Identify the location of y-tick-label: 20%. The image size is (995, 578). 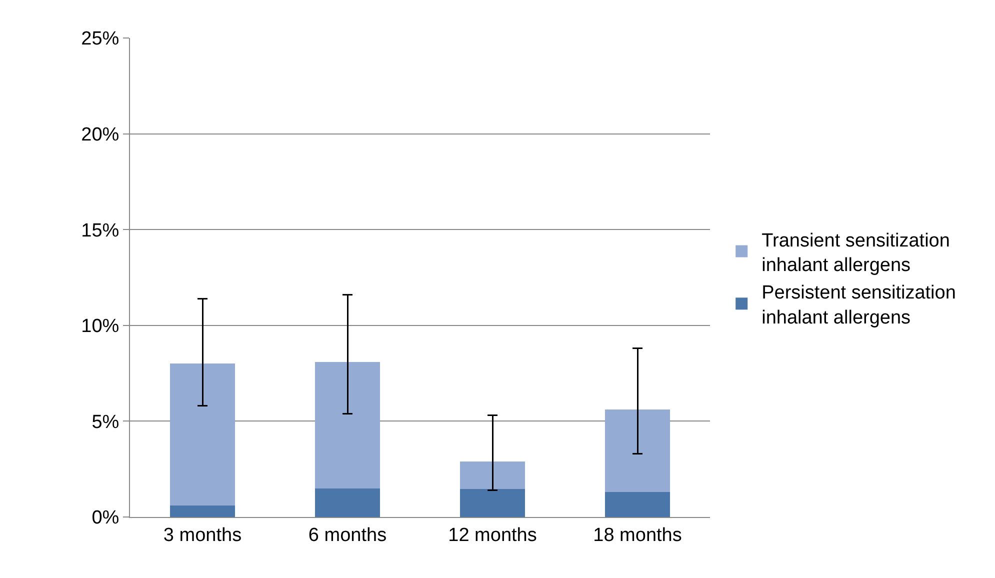
(100, 135).